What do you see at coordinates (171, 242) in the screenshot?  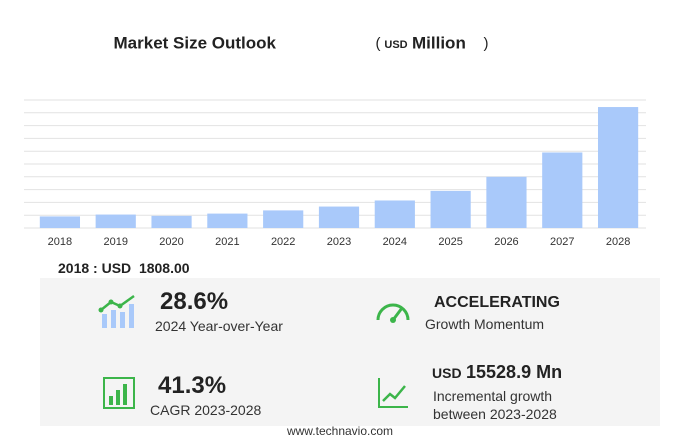 I see `x-tick-label: 2020` at bounding box center [171, 242].